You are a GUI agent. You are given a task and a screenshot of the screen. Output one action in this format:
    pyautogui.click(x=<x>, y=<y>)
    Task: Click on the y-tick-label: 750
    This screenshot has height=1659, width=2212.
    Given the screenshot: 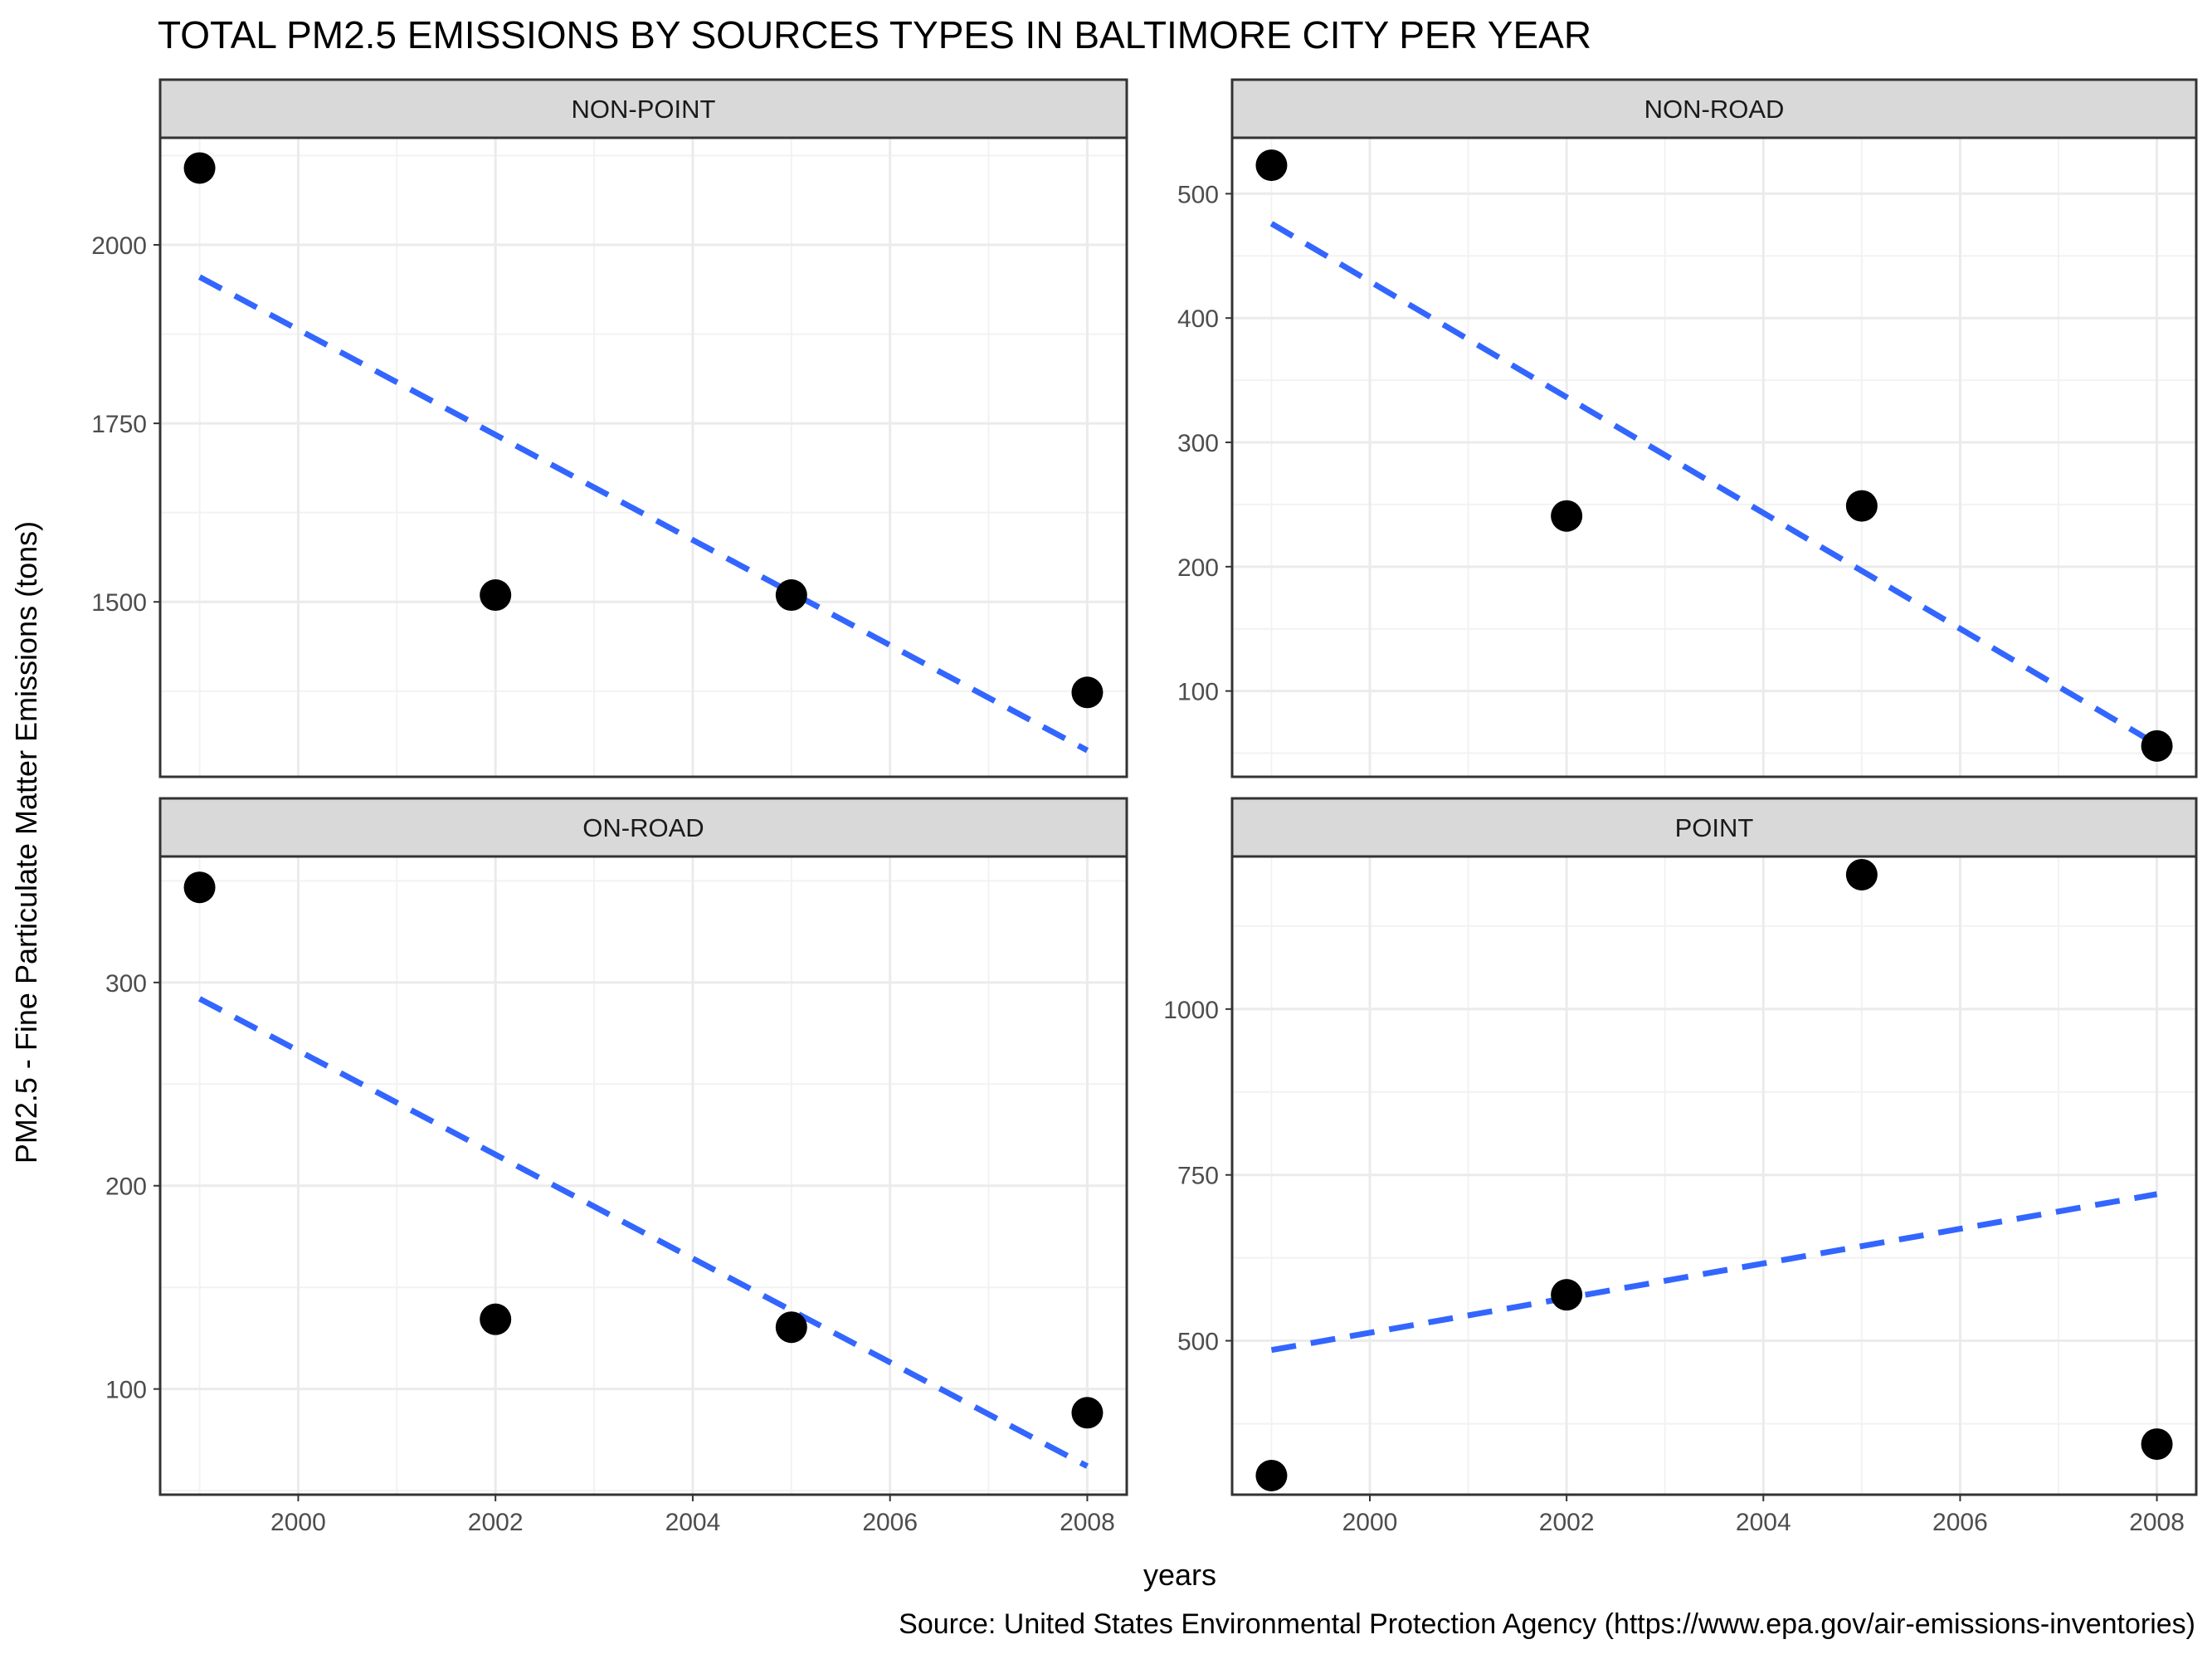 What is the action you would take?
    pyautogui.click(x=1198, y=1176)
    